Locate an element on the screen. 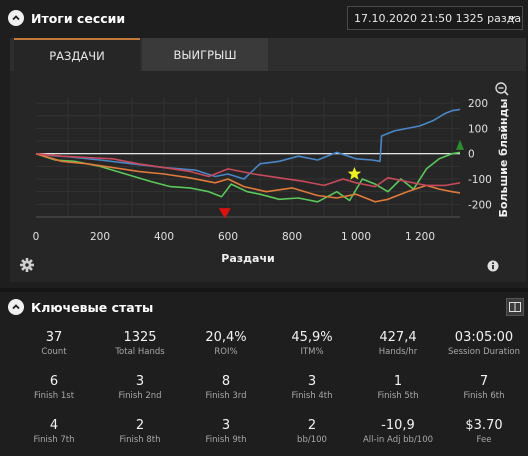  y-tick-label: -200 is located at coordinates (480, 205).